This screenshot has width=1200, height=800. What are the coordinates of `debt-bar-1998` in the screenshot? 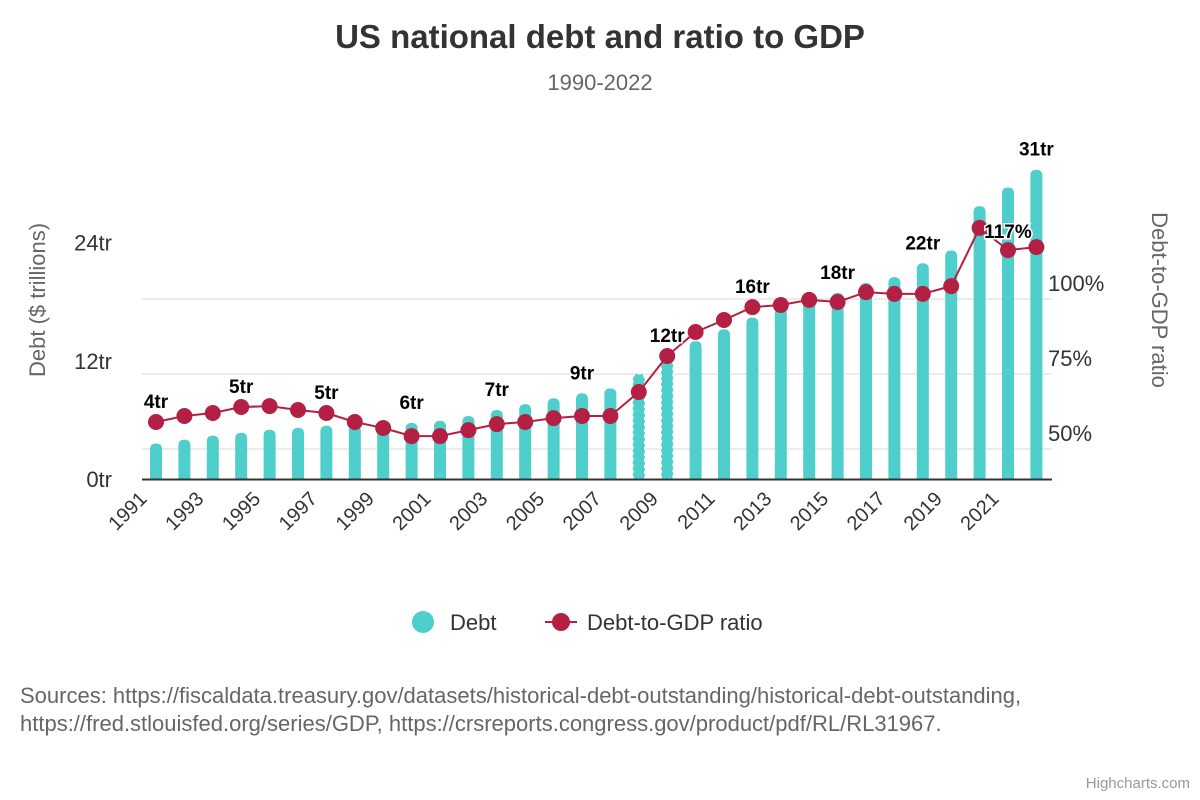 It's located at (354, 451).